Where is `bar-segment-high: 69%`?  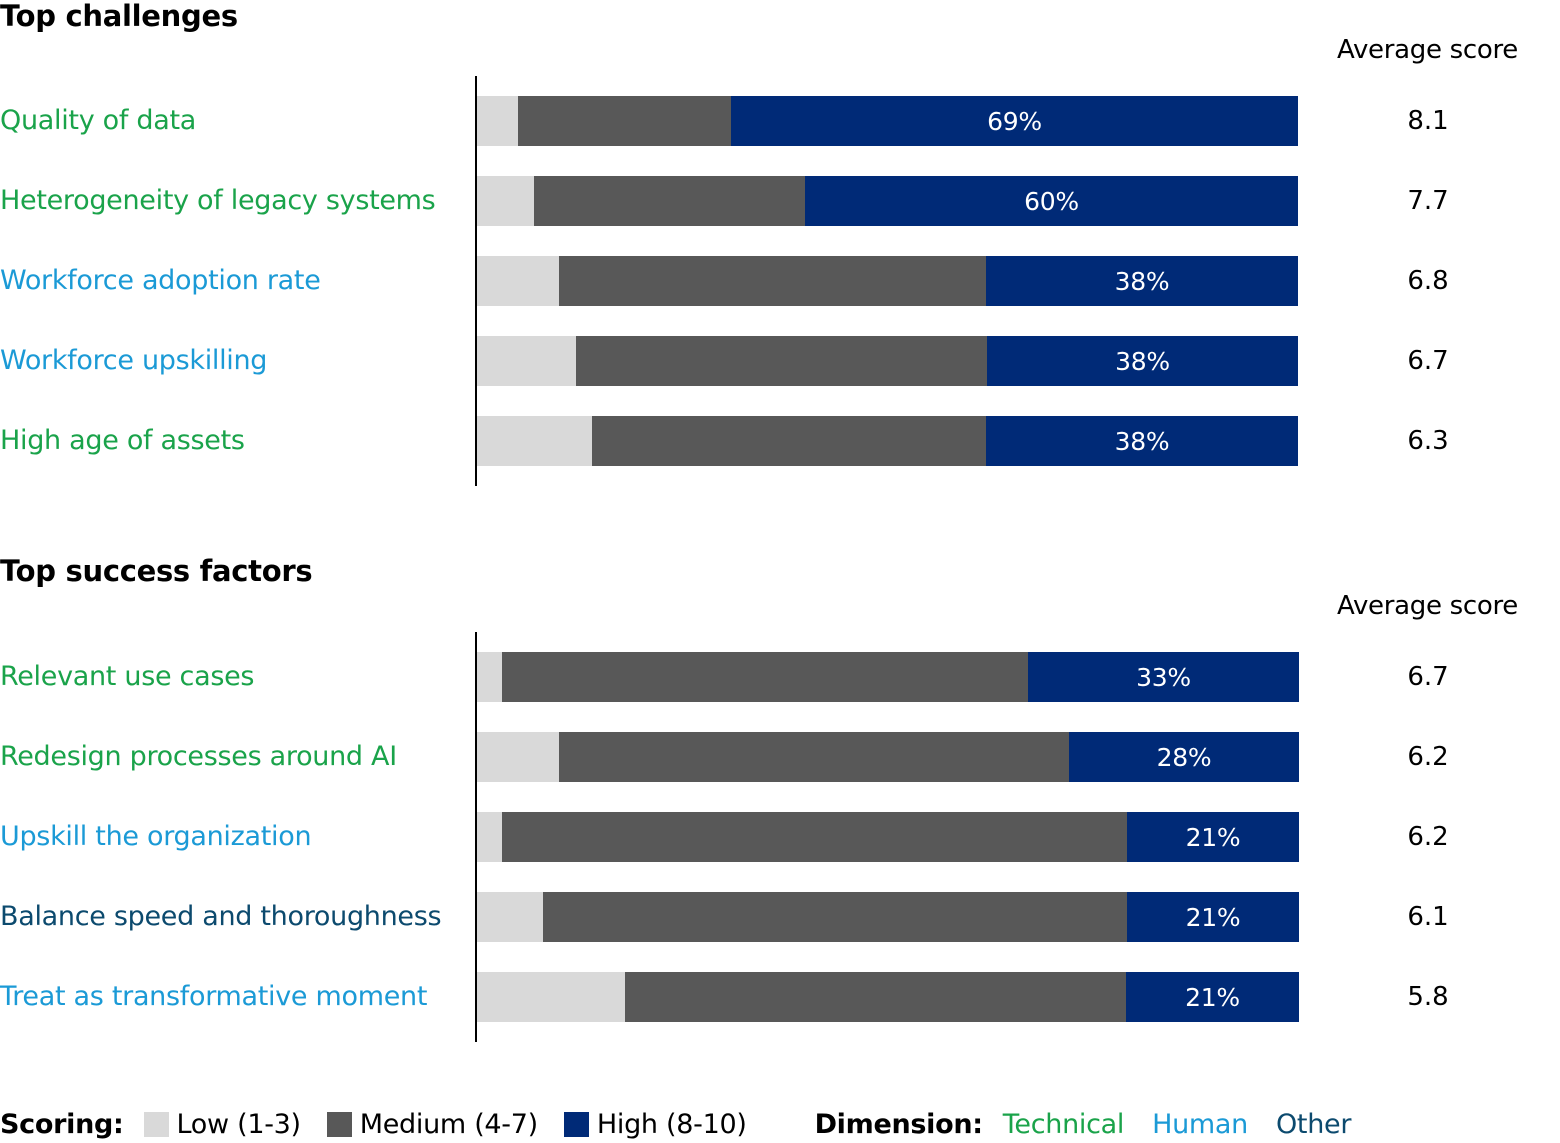
bar-segment-high: 69% is located at coordinates (1014, 121).